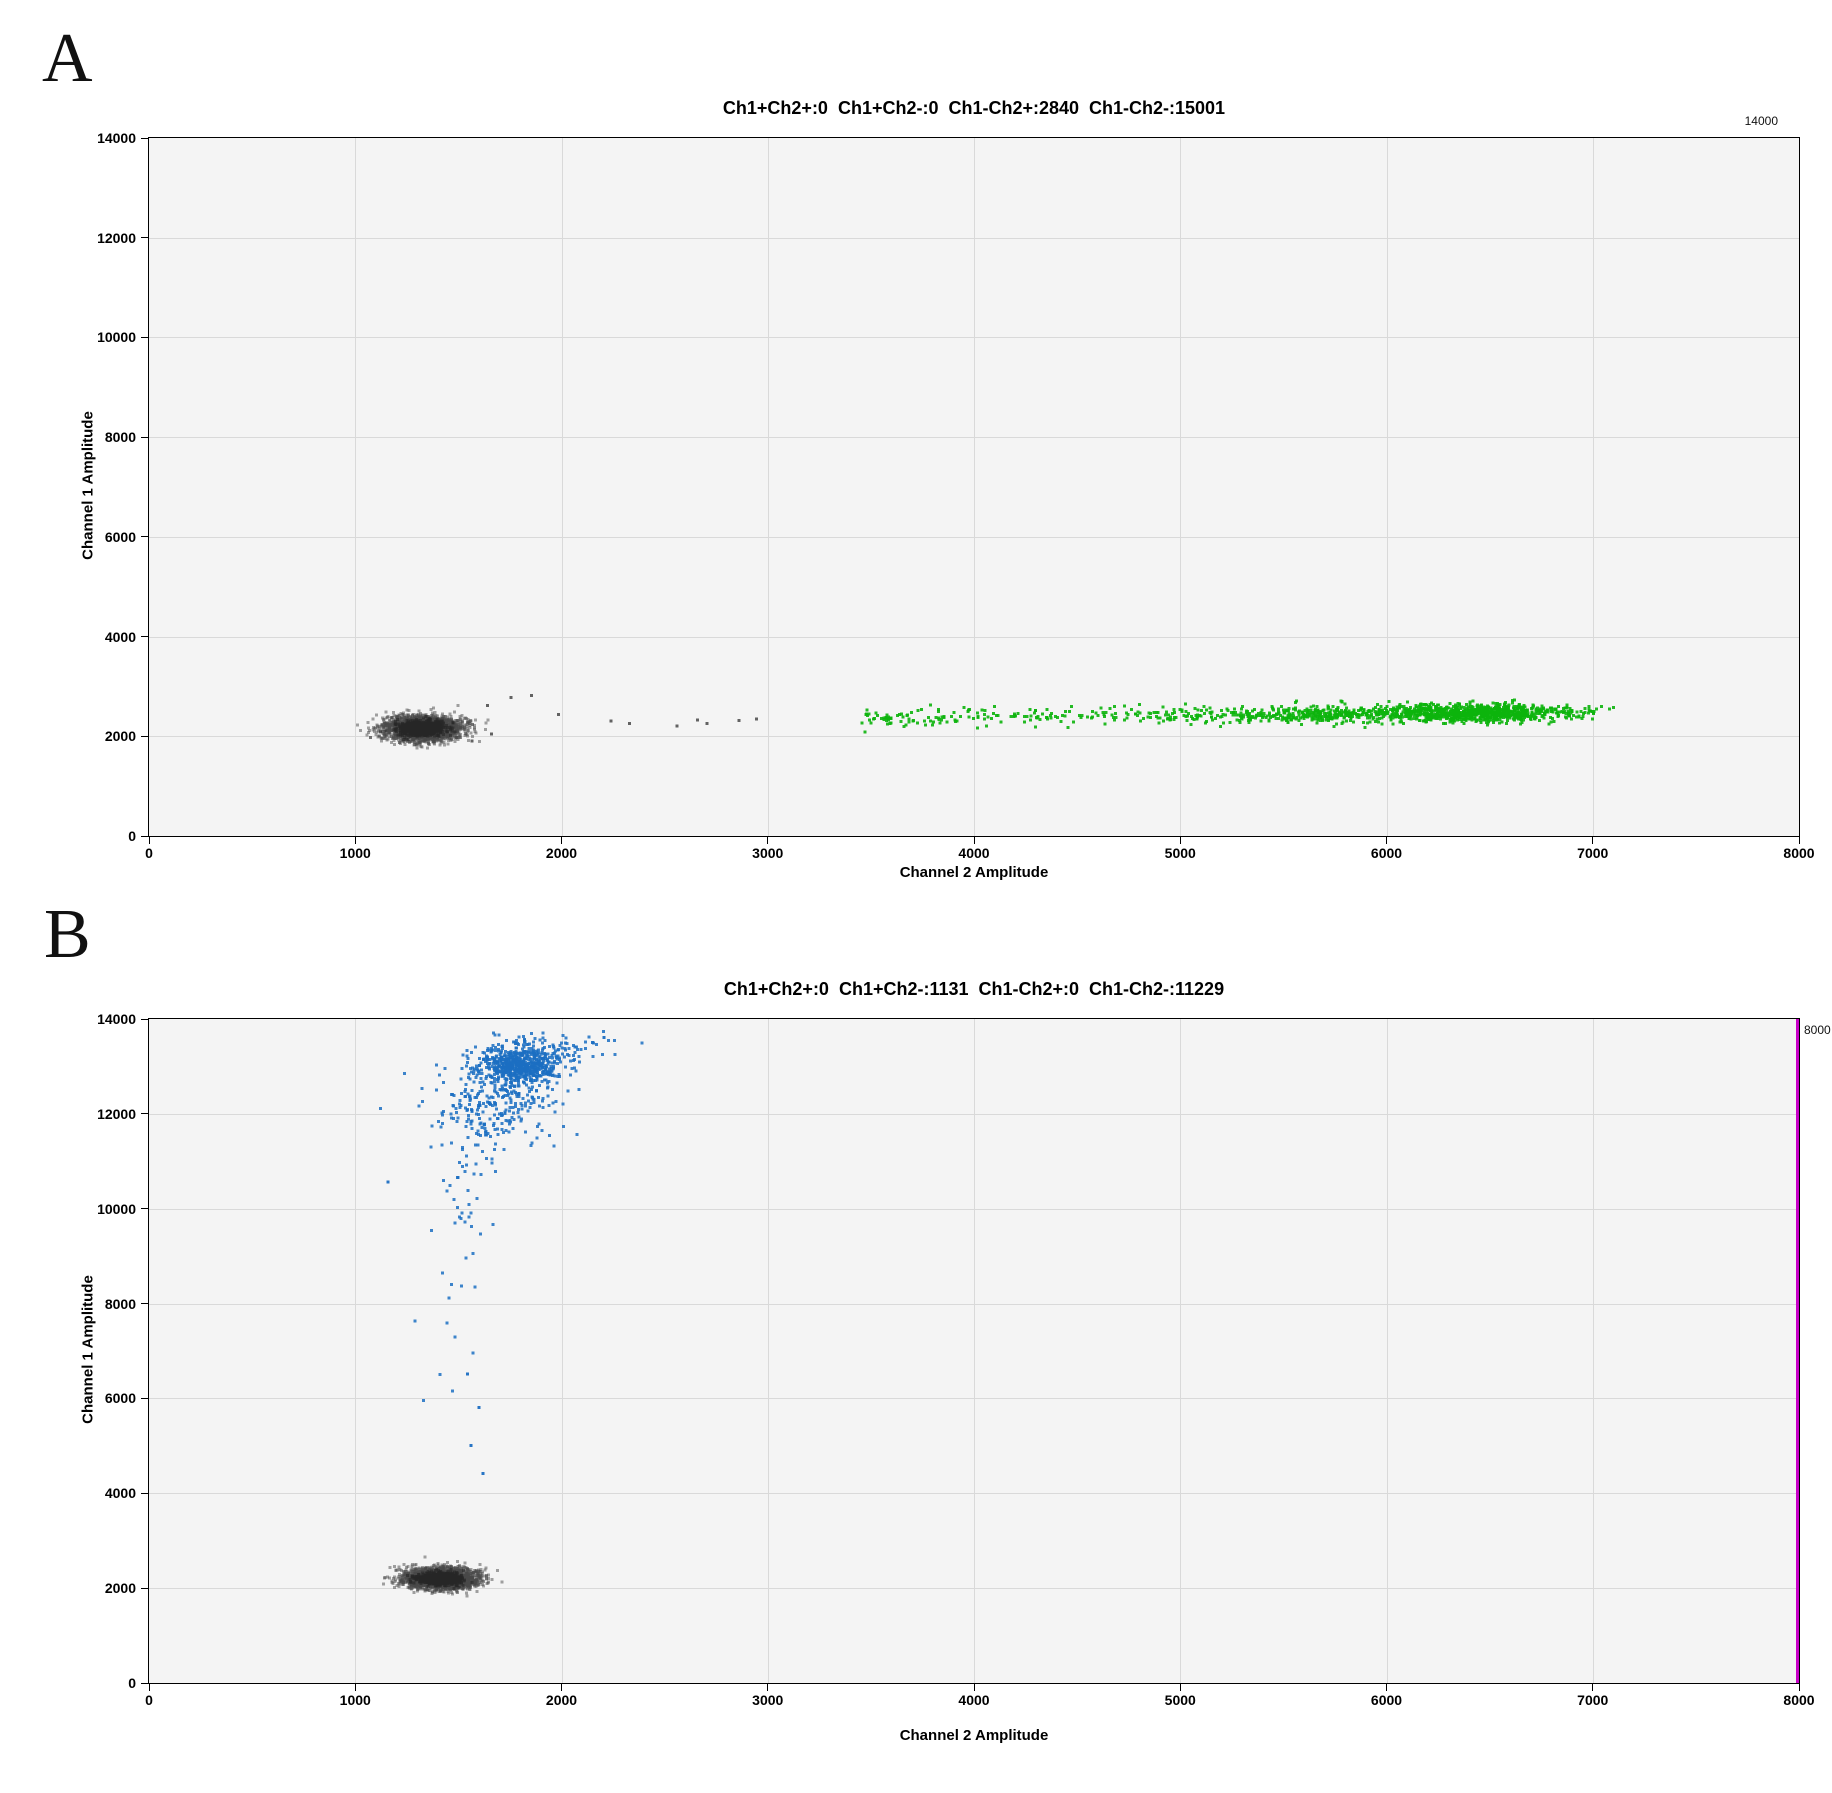 Image resolution: width=1832 pixels, height=1793 pixels. I want to click on cluster-ch2-positive-droplets, so click(1237, 716).